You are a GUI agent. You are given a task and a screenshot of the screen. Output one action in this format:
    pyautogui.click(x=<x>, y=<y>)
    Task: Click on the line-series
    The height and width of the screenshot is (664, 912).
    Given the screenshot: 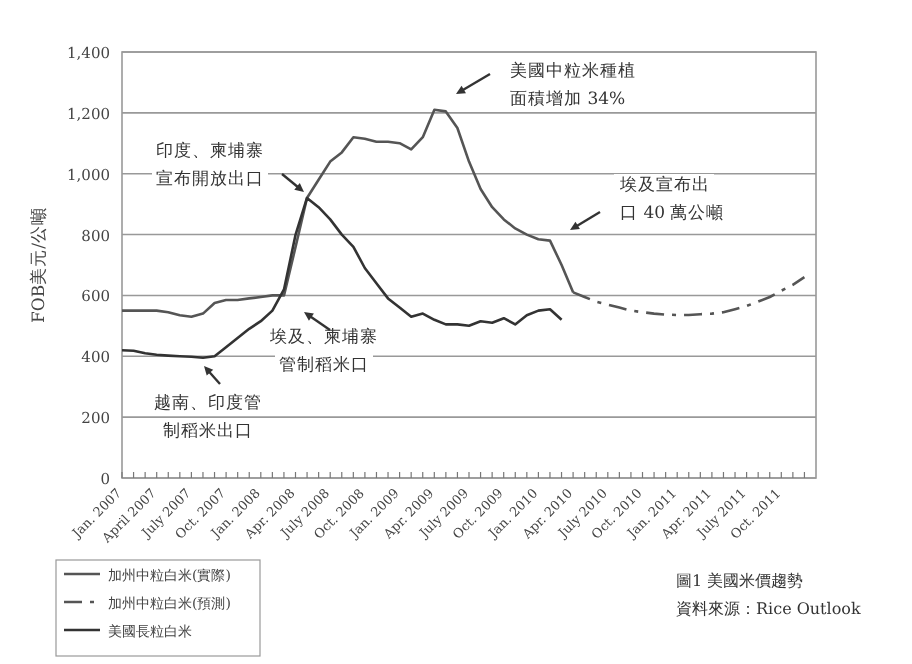 What is the action you would take?
    pyautogui.click(x=341, y=278)
    